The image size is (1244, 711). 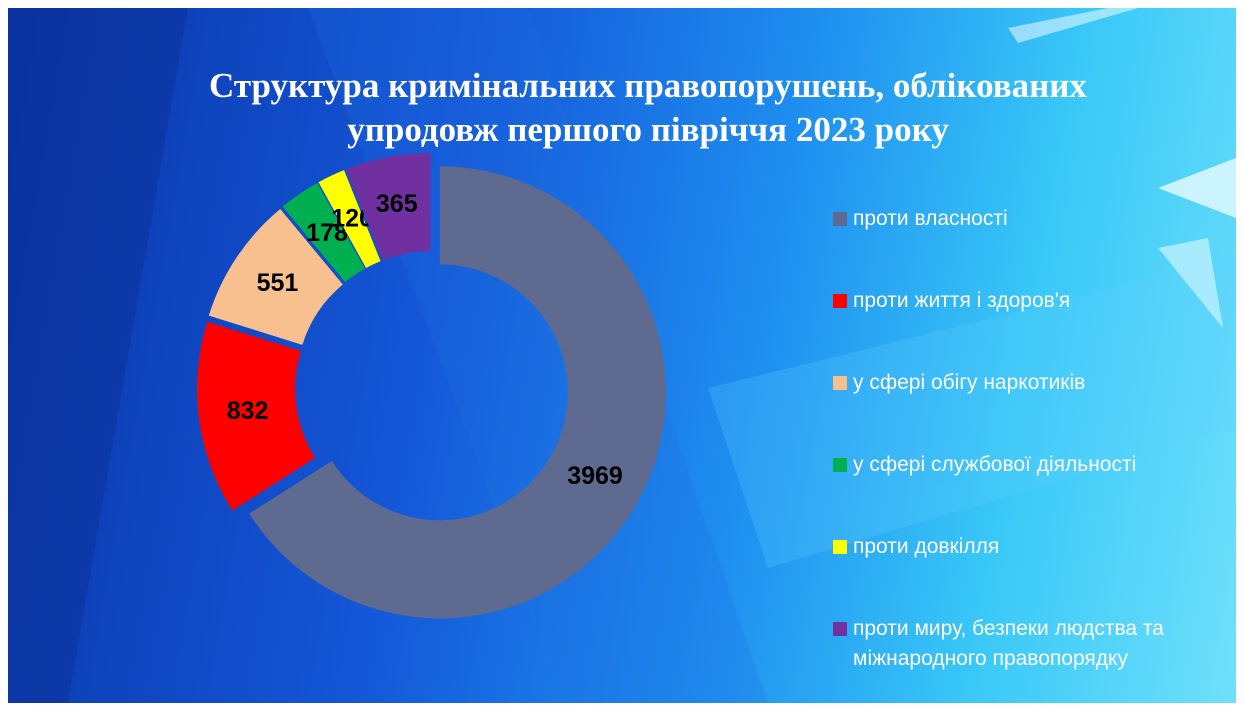 I want to click on legend-label: у сфері службової діяльності, so click(x=995, y=464).